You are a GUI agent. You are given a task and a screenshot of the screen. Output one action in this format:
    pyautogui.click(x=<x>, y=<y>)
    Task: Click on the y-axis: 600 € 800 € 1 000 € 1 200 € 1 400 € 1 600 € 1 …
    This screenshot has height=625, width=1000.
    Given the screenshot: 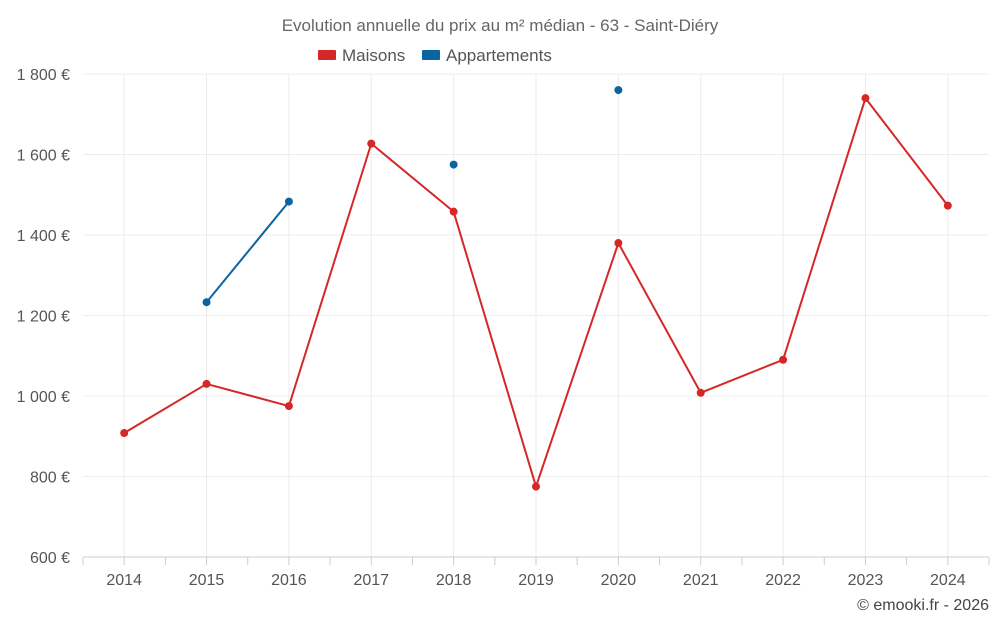 What is the action you would take?
    pyautogui.click(x=43, y=317)
    